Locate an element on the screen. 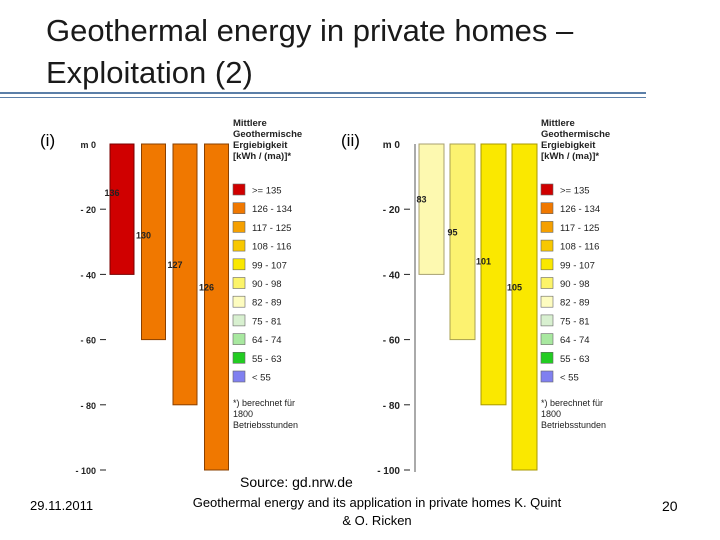 This screenshot has width=720, height=540. panel-label-ii: (ii) is located at coordinates (350, 140).